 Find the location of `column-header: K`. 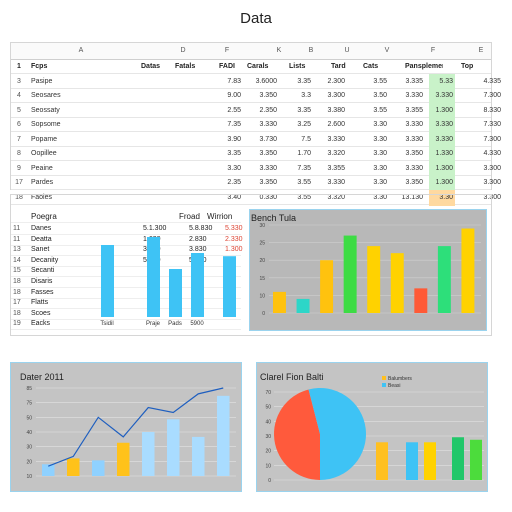

column-header: K is located at coordinates (279, 50).